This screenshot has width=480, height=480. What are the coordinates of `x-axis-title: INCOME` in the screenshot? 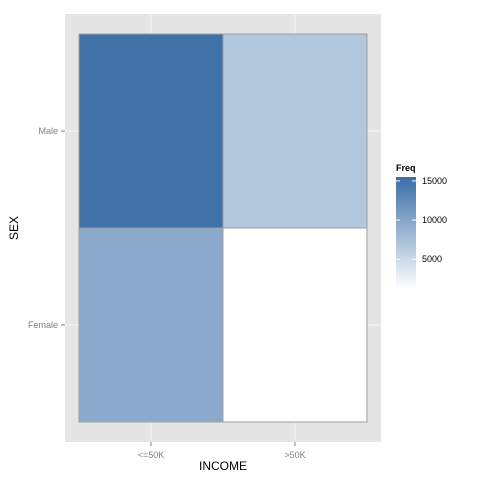 It's located at (223, 466).